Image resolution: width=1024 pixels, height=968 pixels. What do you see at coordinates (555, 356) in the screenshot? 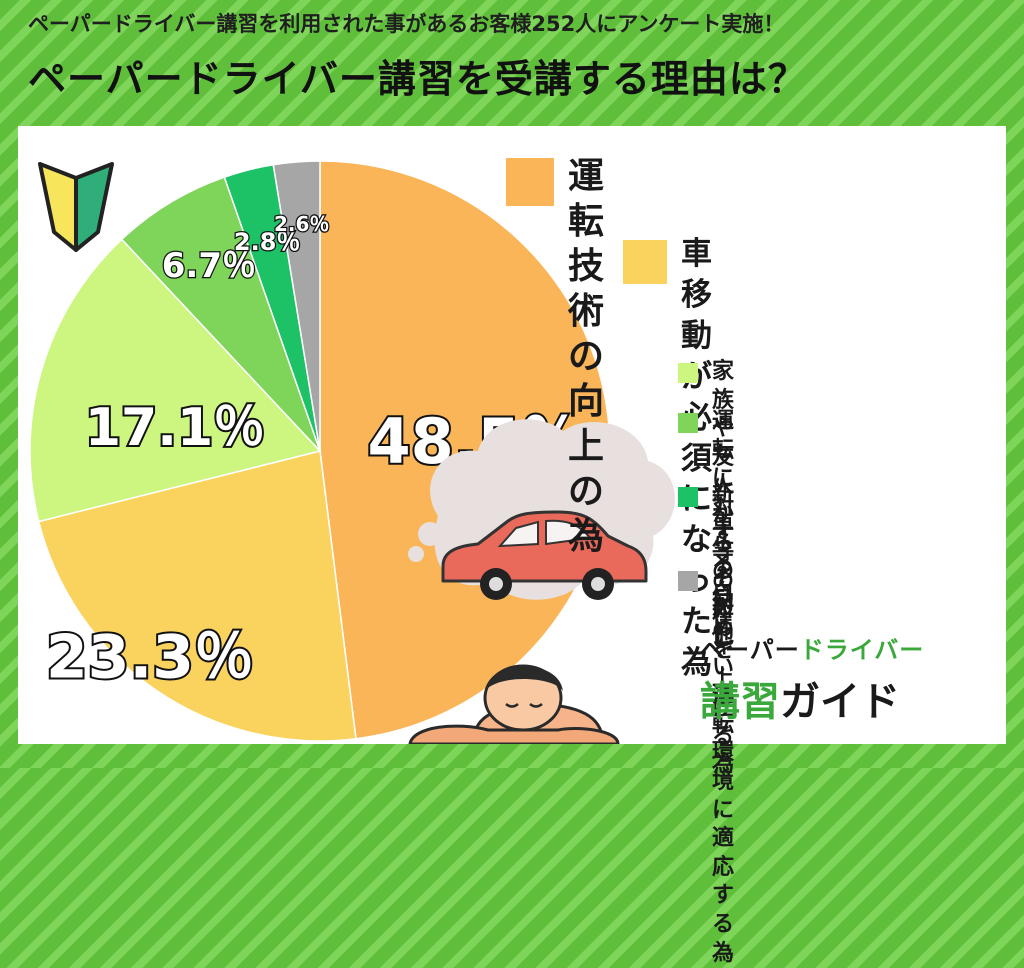
I see `legend-item: 運転技術の向上の為` at bounding box center [555, 356].